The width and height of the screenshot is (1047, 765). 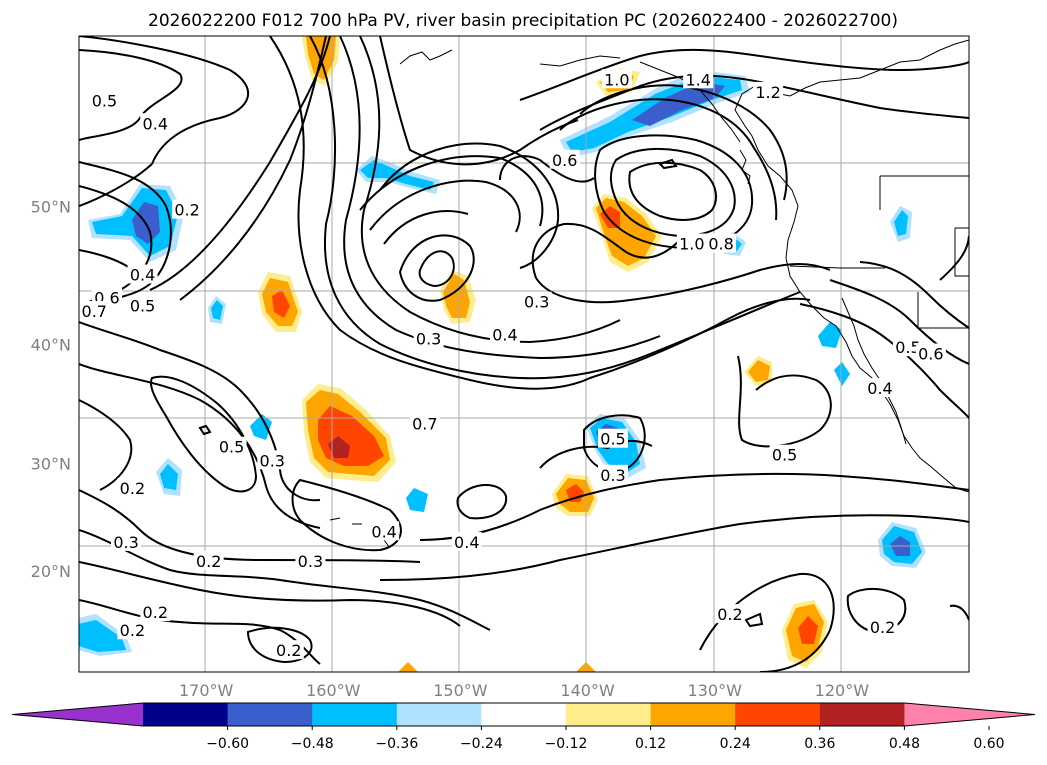 What do you see at coordinates (77, 714) in the screenshot?
I see `colorbar-extend-low` at bounding box center [77, 714].